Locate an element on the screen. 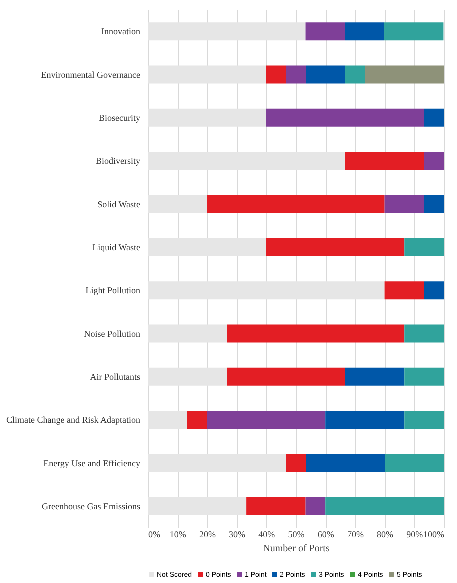  x-tick-label: 90% is located at coordinates (415, 535).